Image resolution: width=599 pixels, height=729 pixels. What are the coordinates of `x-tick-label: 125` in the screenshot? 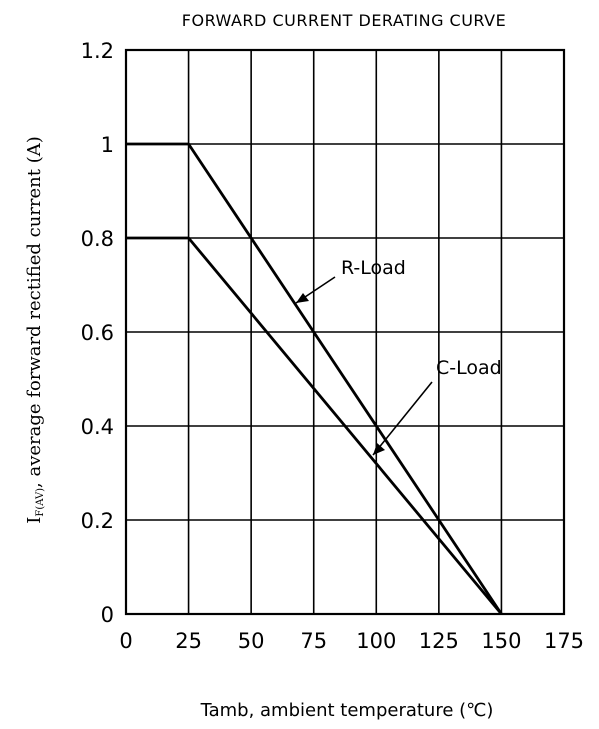 It's located at (439, 641).